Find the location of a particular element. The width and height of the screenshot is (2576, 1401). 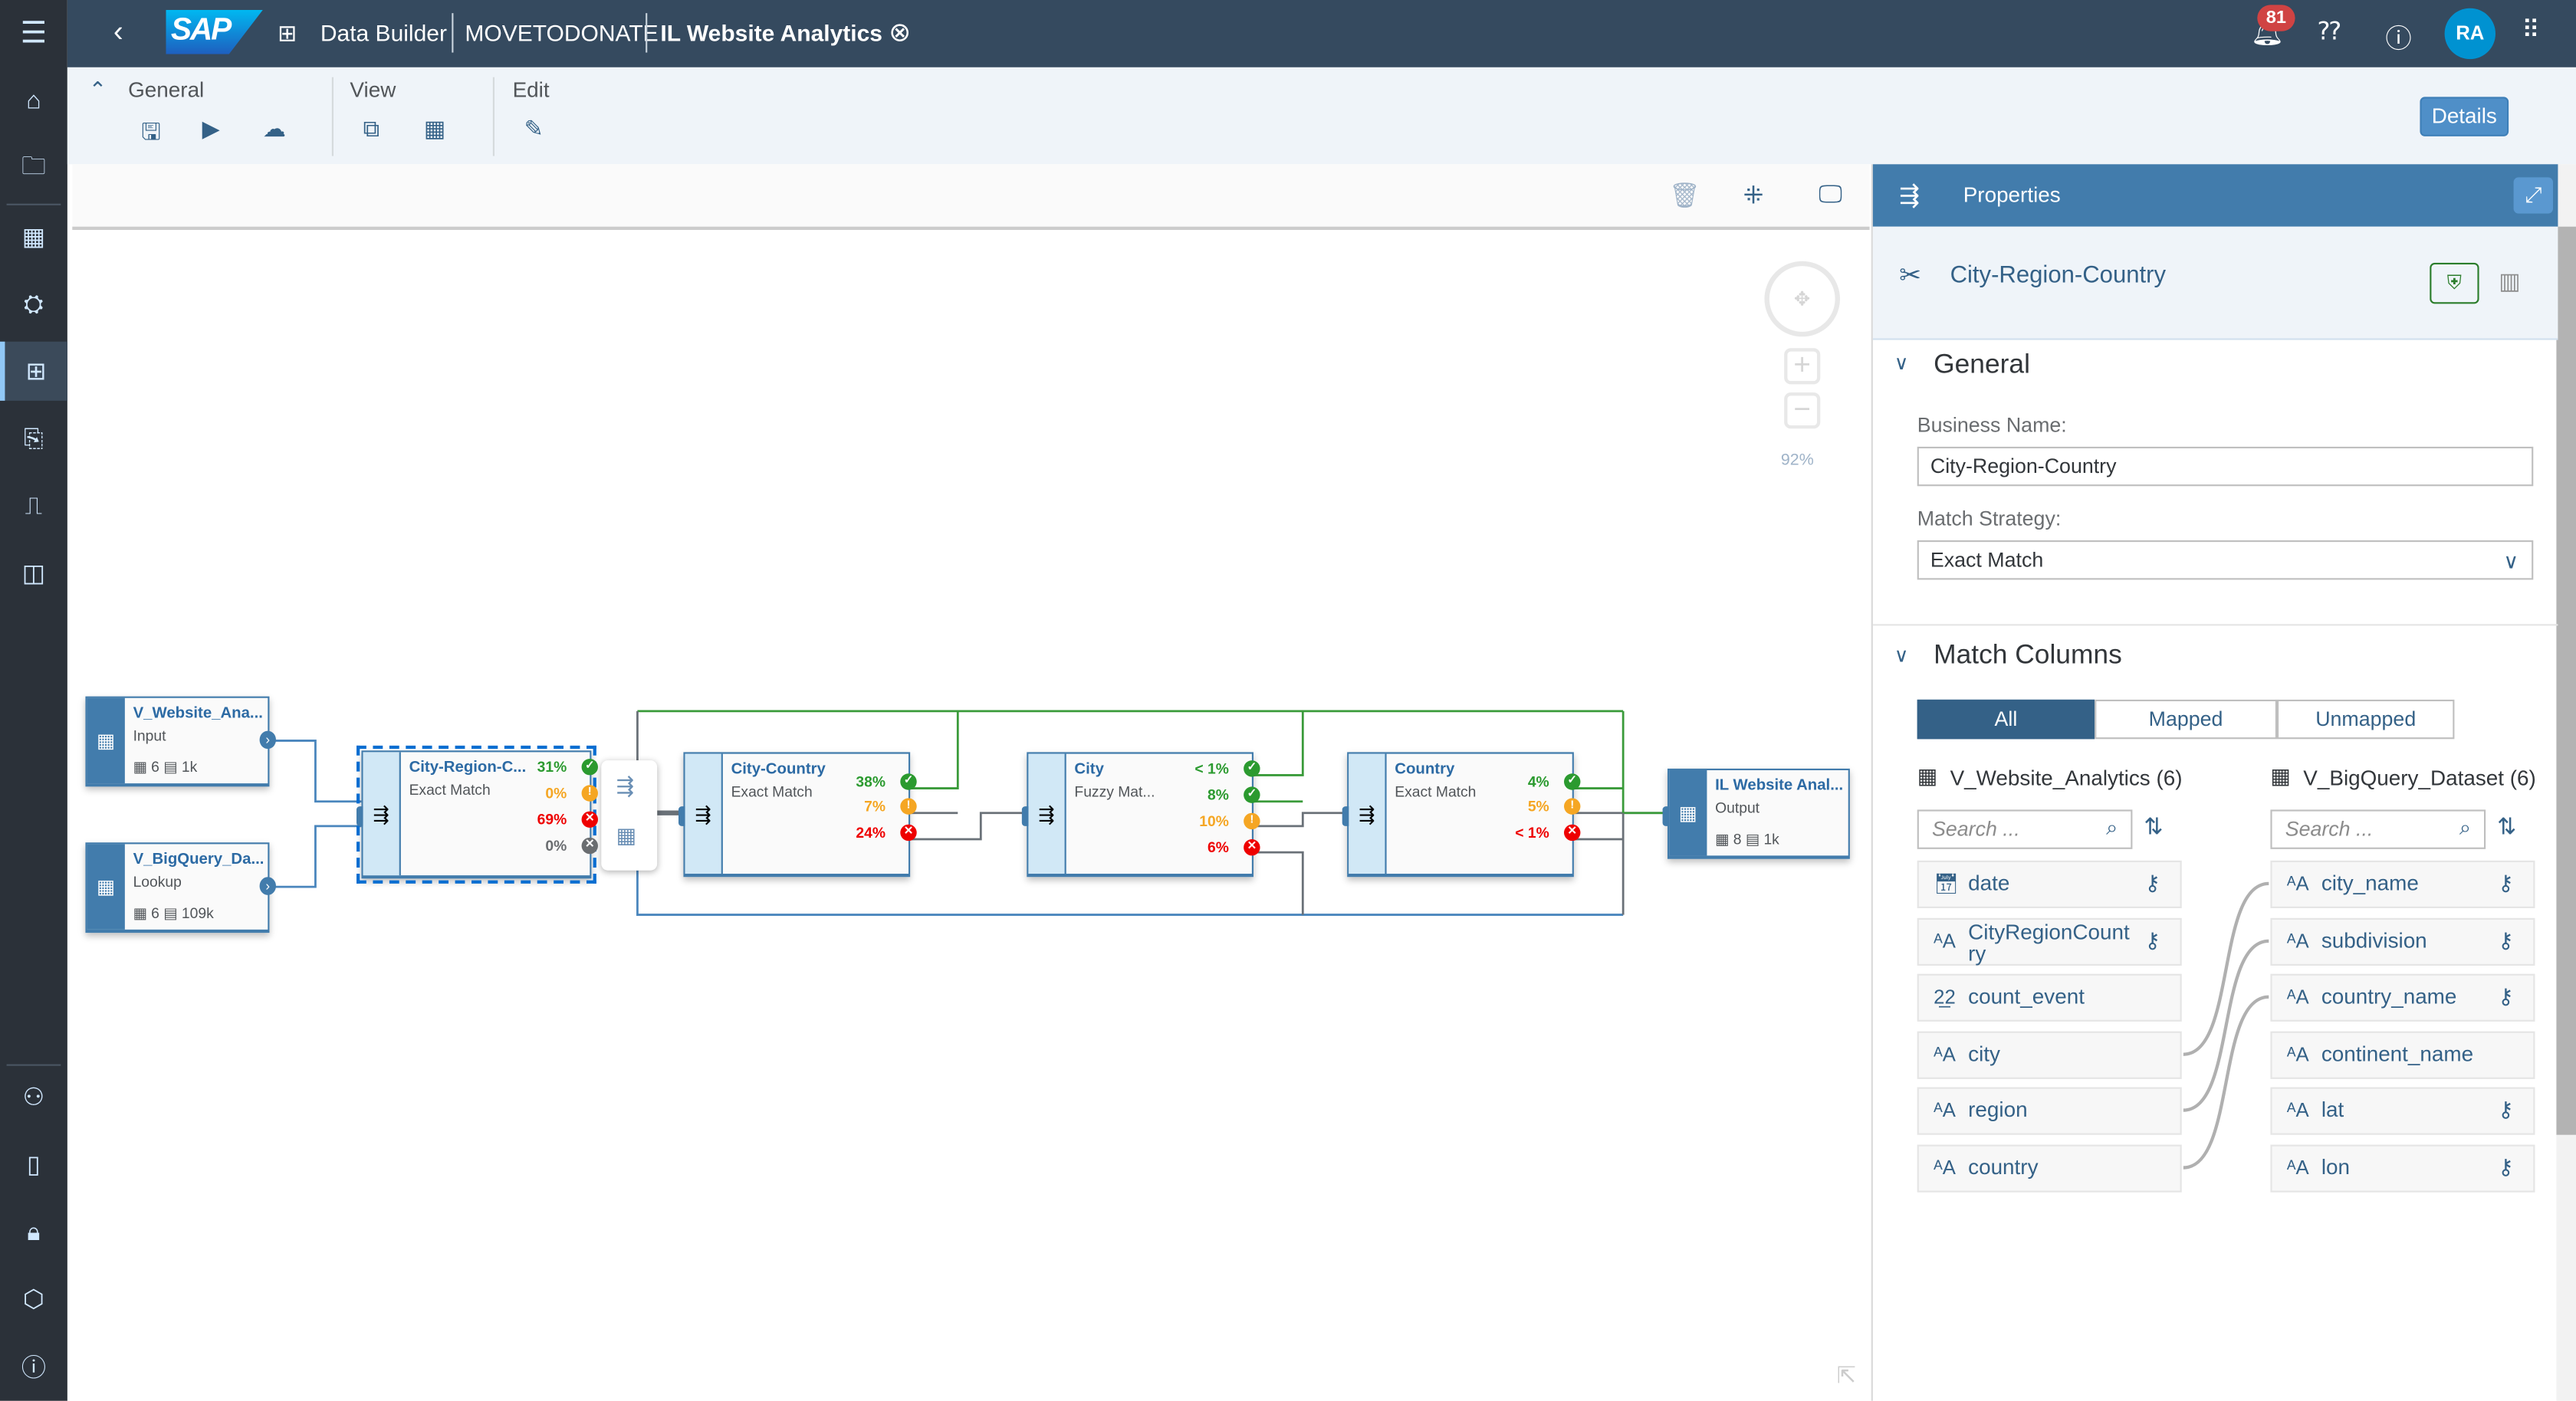

pan-control: ✥ is located at coordinates (1802, 299).